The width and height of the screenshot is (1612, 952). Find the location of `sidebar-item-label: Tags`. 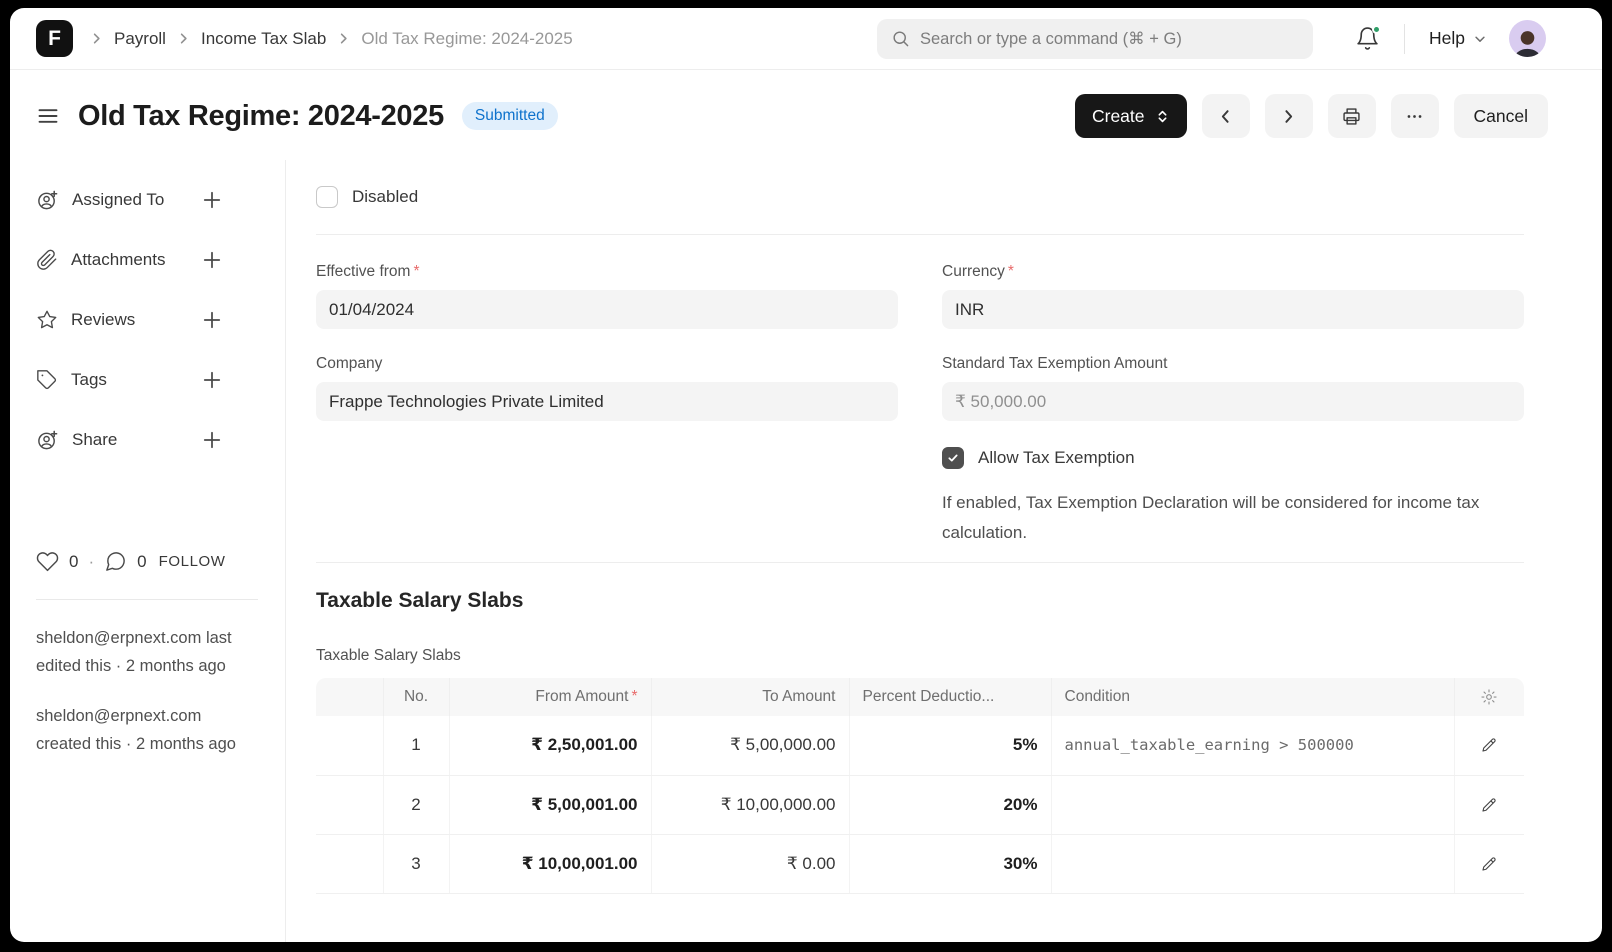

sidebar-item-label: Tags is located at coordinates (89, 379).